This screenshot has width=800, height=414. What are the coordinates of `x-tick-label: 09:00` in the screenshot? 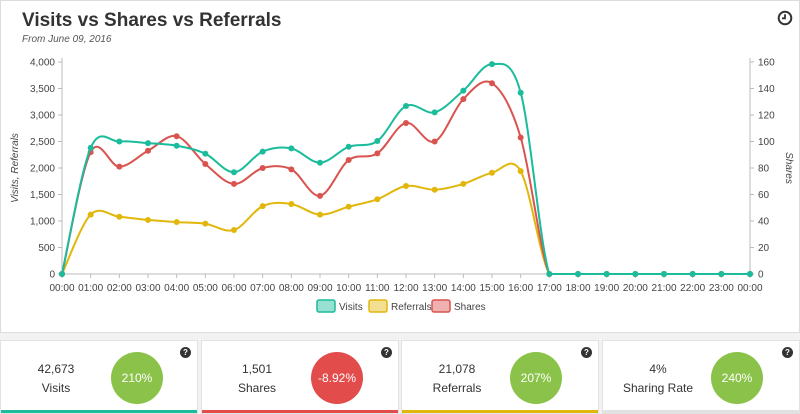 It's located at (319, 288).